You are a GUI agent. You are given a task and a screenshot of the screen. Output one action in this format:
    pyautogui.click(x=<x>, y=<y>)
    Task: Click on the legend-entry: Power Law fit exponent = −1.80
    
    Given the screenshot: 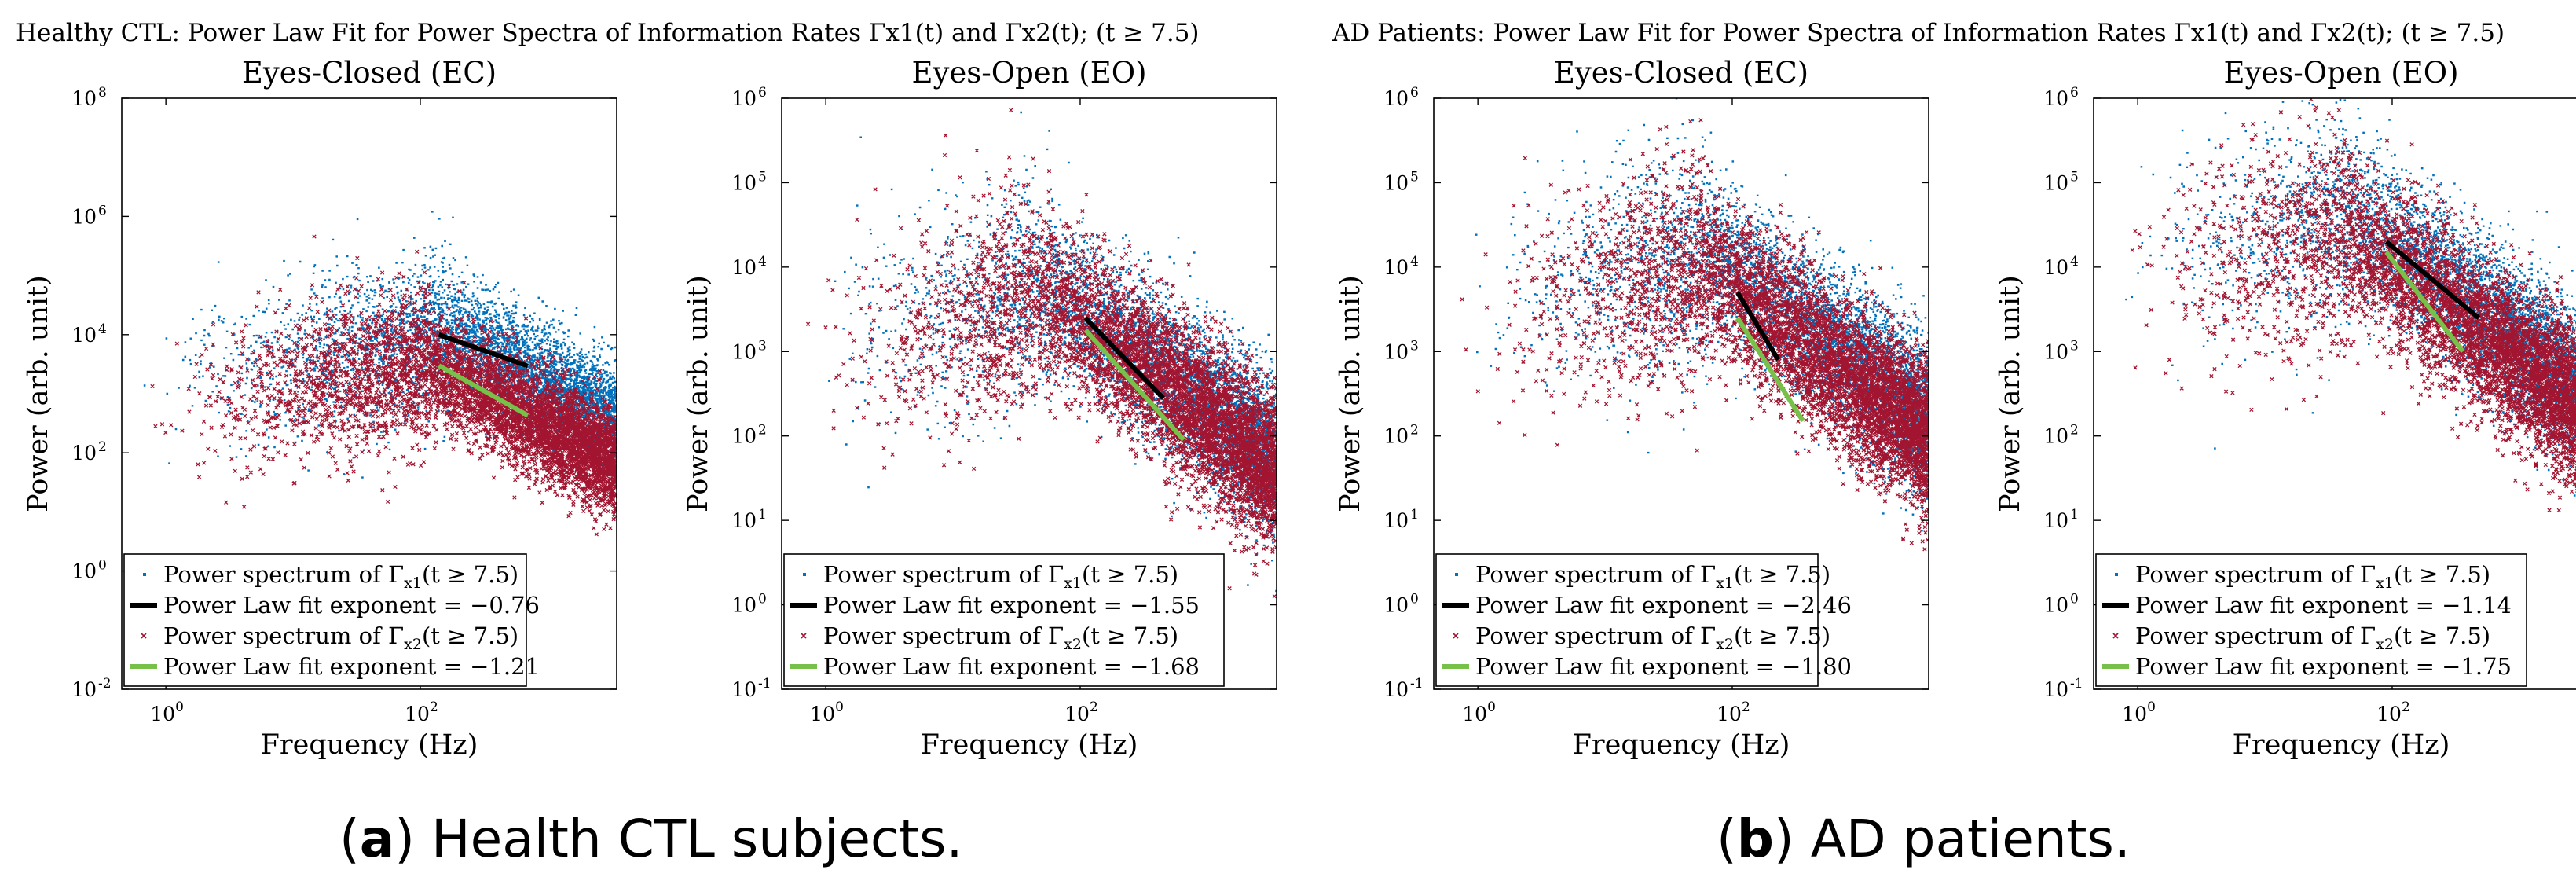 What is the action you would take?
    pyautogui.click(x=1664, y=666)
    